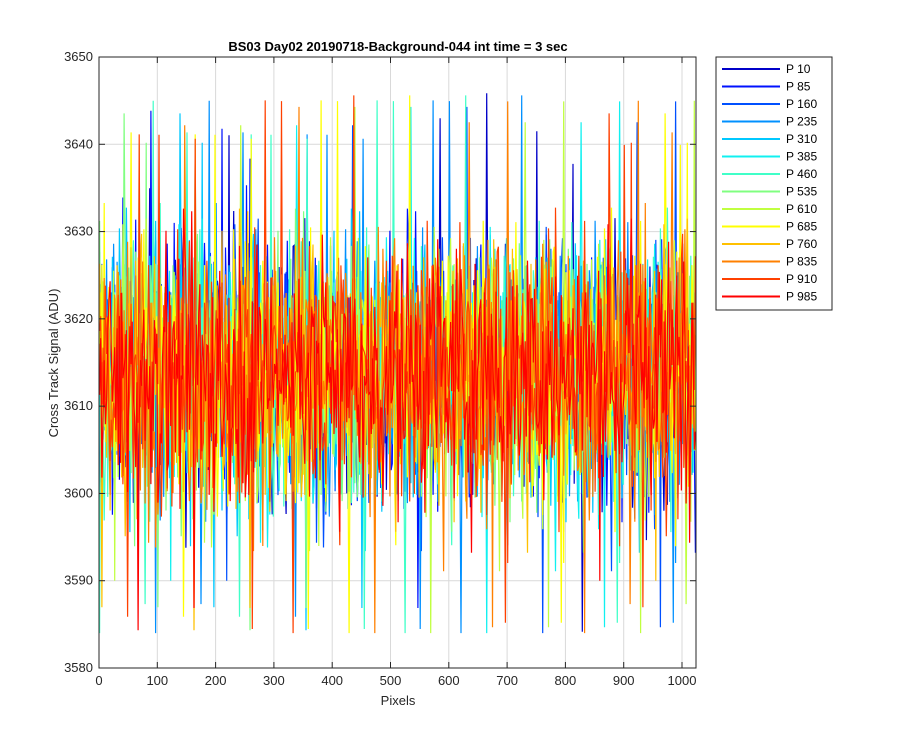 The image size is (900, 750). Describe the element at coordinates (78, 143) in the screenshot. I see `y-tick-label: 3640` at that location.